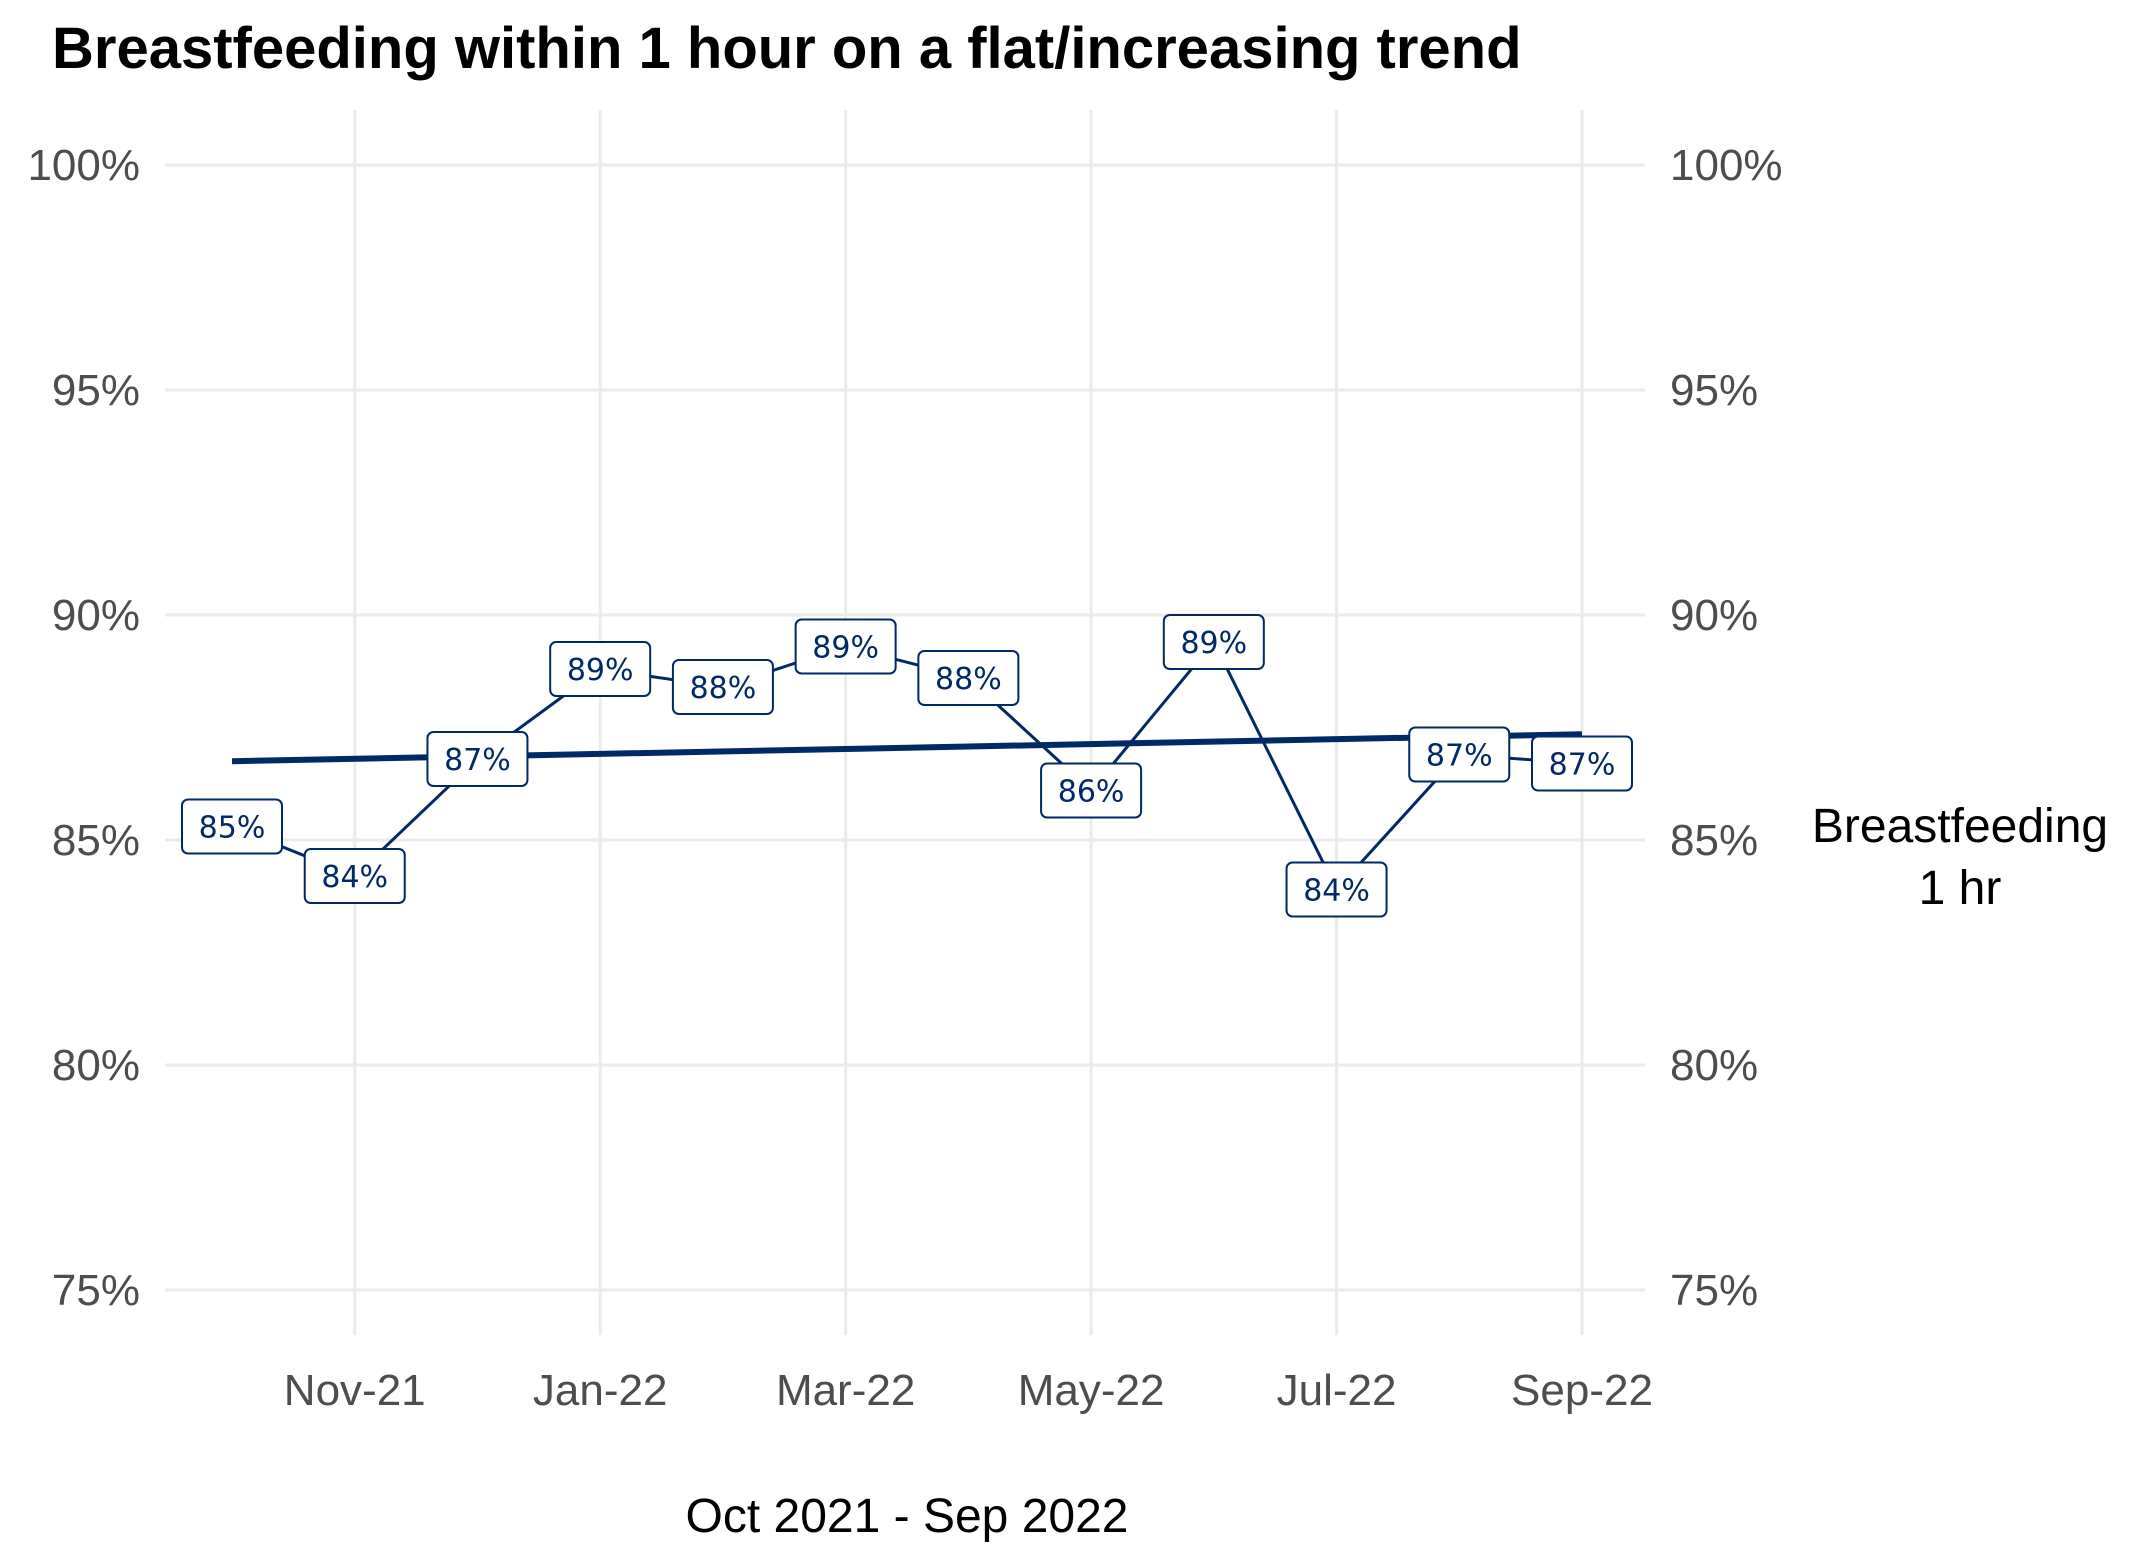 The image size is (2130, 1560). Describe the element at coordinates (907, 766) in the screenshot. I see `data-labels: 85% 84% 87% 89% 88% 89% 88% 86% 89% 84% 87% 87%` at that location.